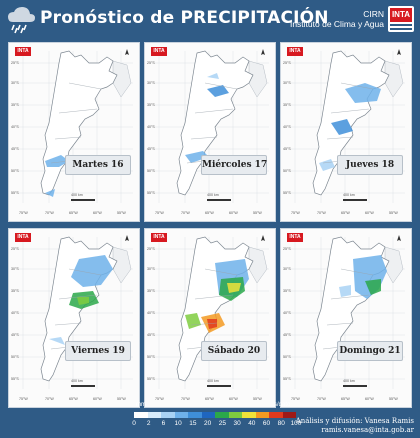 This screenshot has width=420, height=438. Describe the element at coordinates (370, 165) in the screenshot. I see `day-label: Jueves 18` at that location.